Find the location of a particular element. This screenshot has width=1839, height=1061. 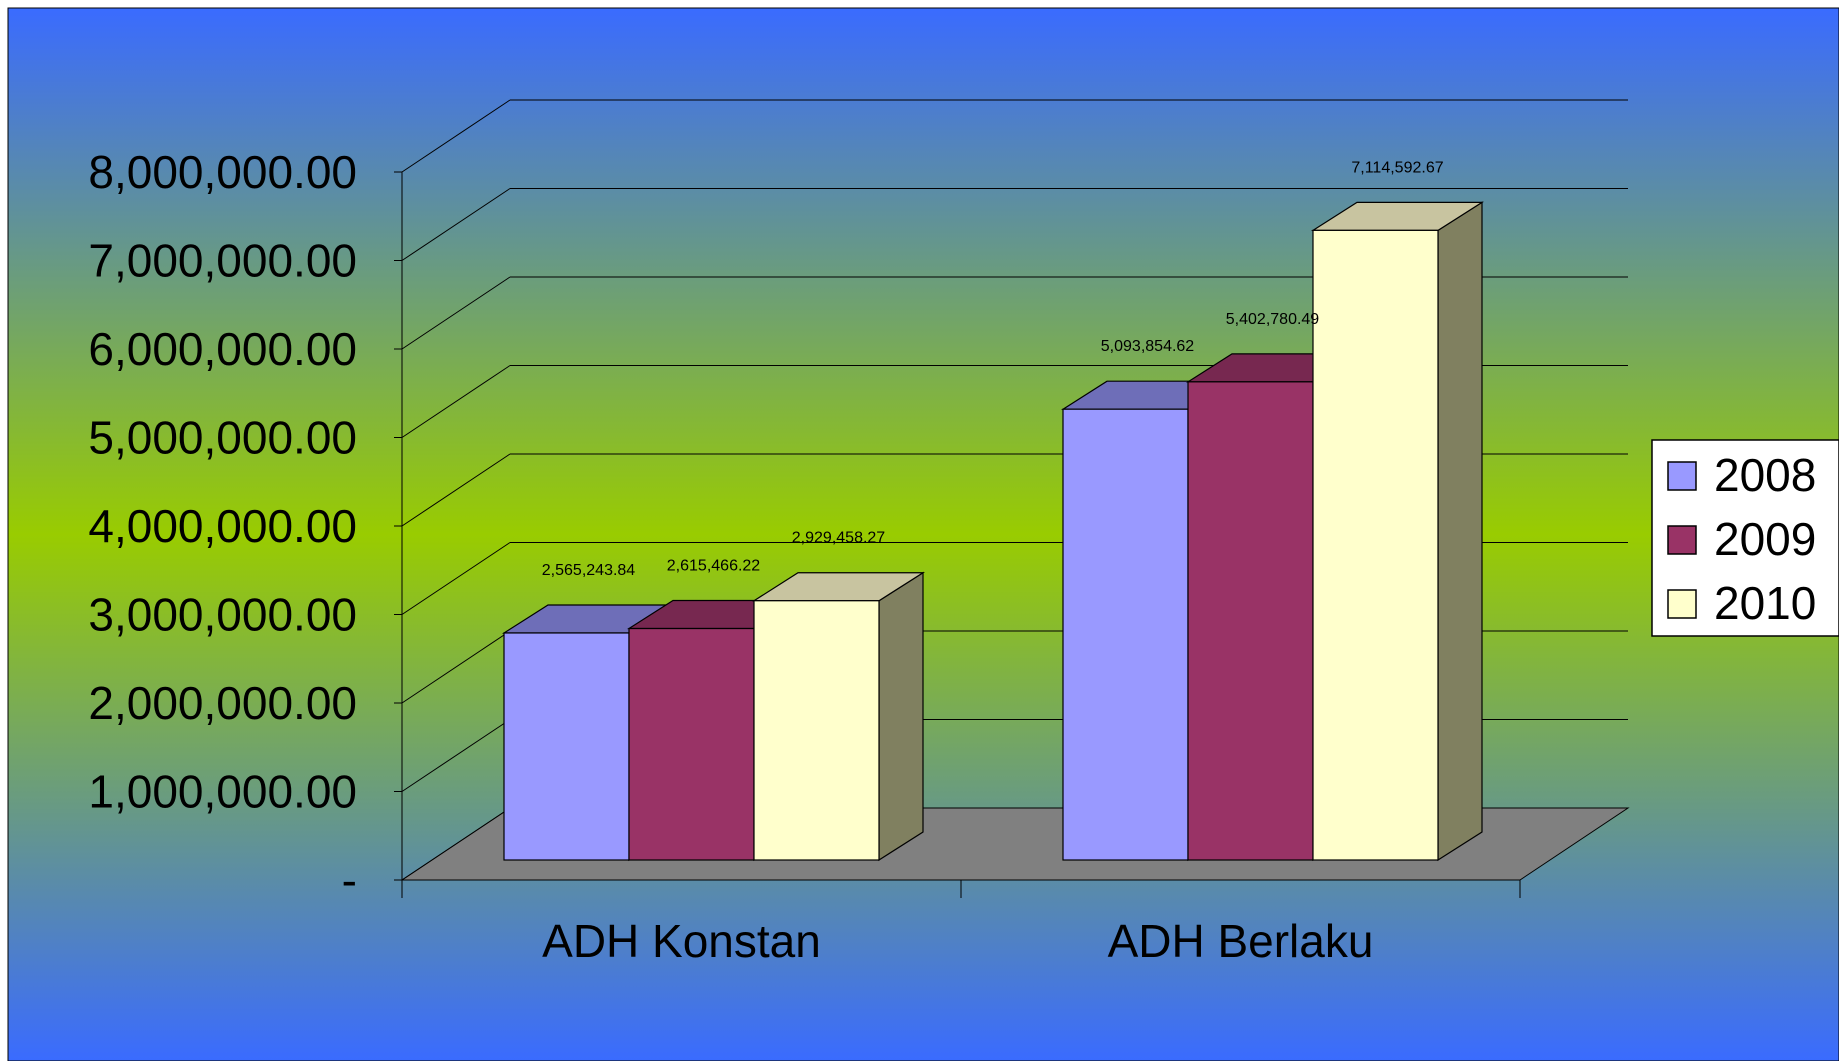

legend-label: 2008 is located at coordinates (1765, 475).